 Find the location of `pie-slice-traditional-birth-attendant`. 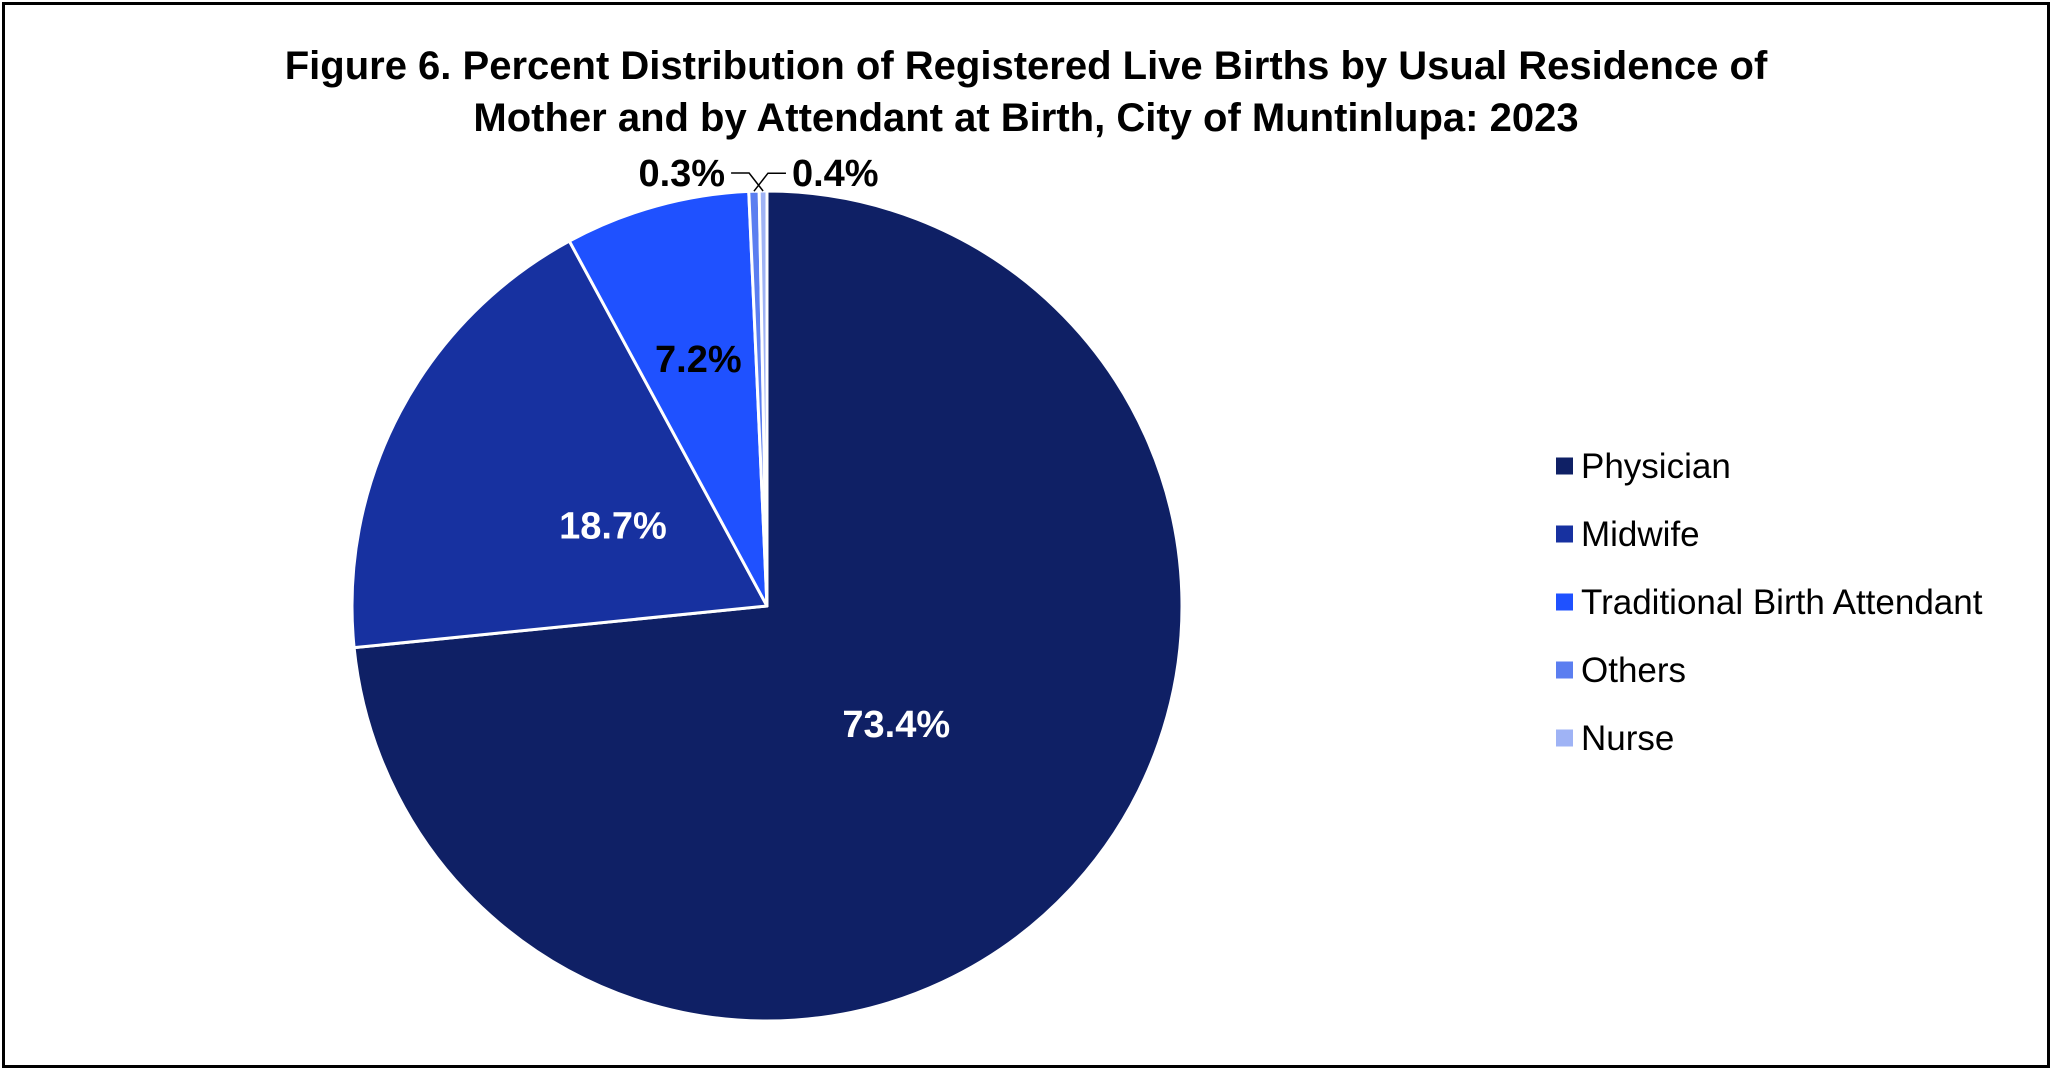

pie-slice-traditional-birth-attendant is located at coordinates (668, 398).